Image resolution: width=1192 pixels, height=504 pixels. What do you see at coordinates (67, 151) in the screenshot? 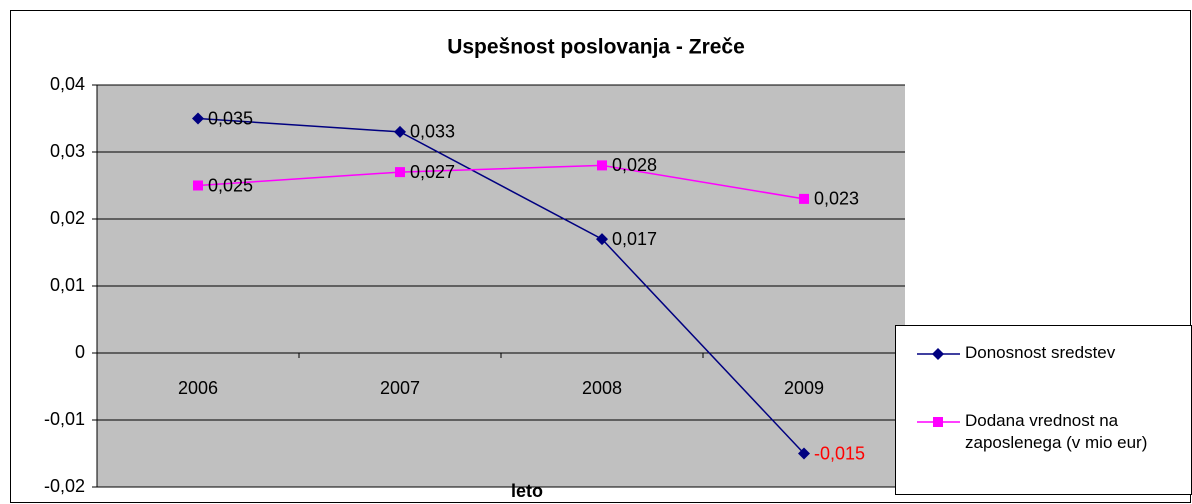
I see `y-tick-label: 0,03` at bounding box center [67, 151].